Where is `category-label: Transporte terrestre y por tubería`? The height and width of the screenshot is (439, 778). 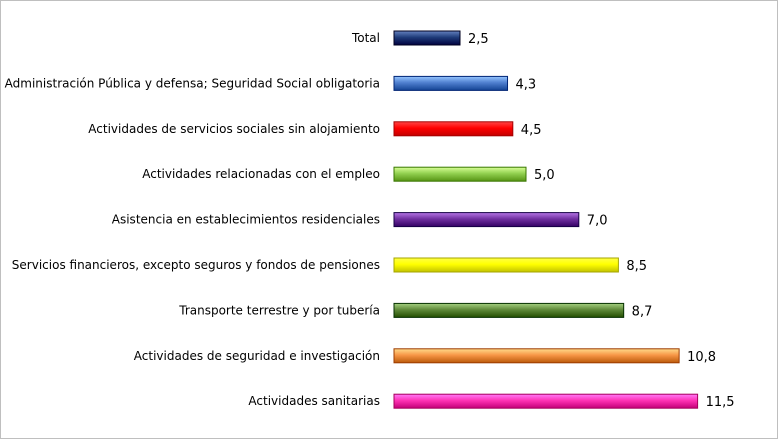
category-label: Transporte terrestre y por tubería is located at coordinates (279, 310).